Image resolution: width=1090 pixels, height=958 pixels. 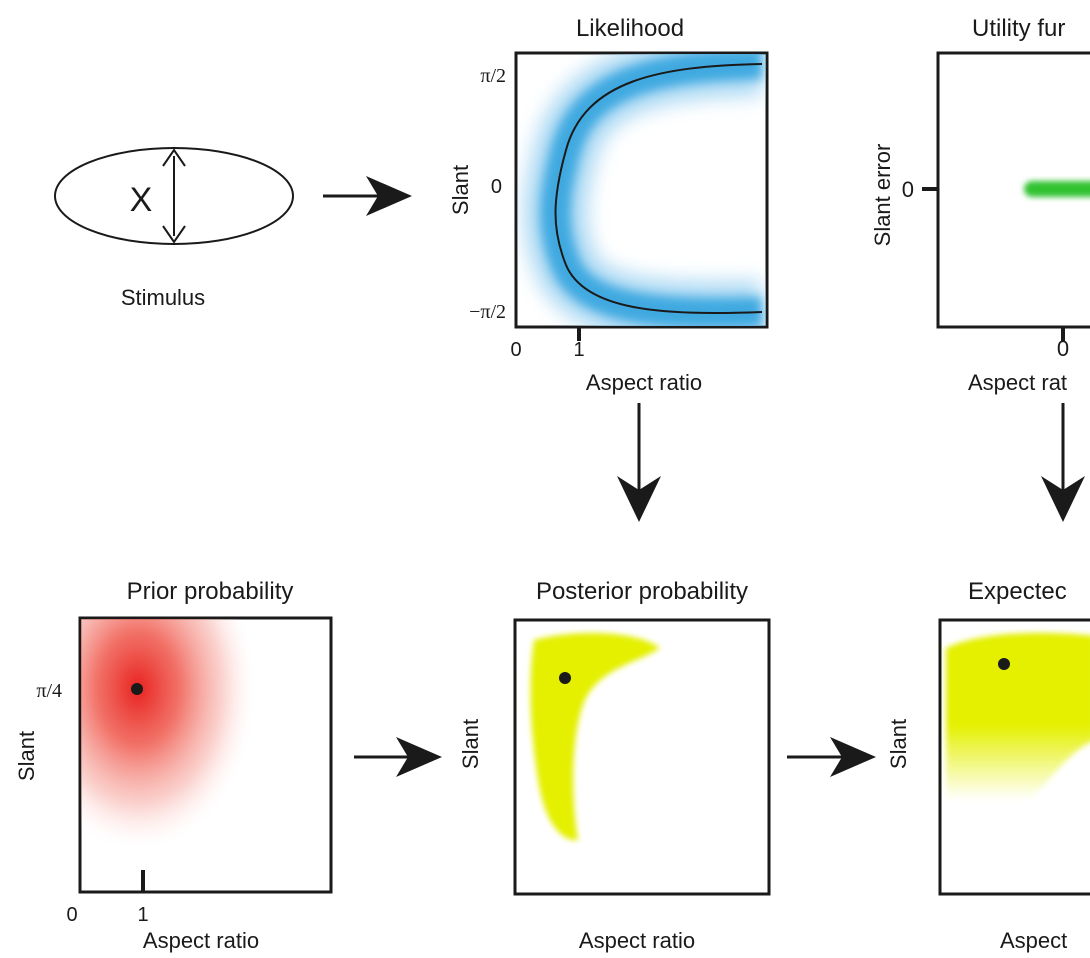 I want to click on likelihood-band, so click(x=643, y=190).